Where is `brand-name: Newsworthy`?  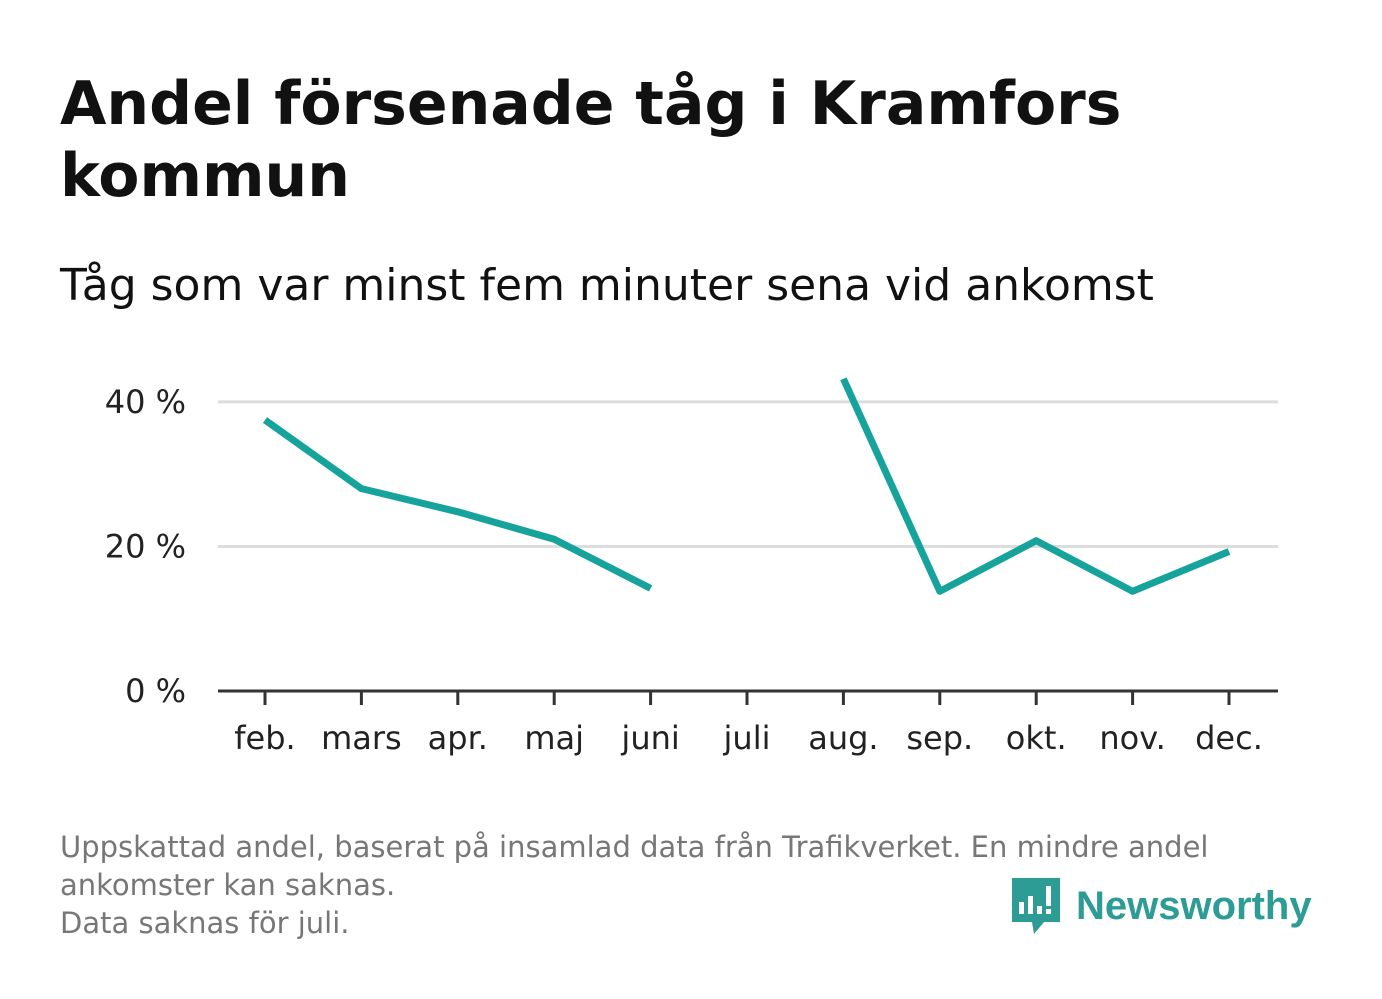
brand-name: Newsworthy is located at coordinates (1194, 905).